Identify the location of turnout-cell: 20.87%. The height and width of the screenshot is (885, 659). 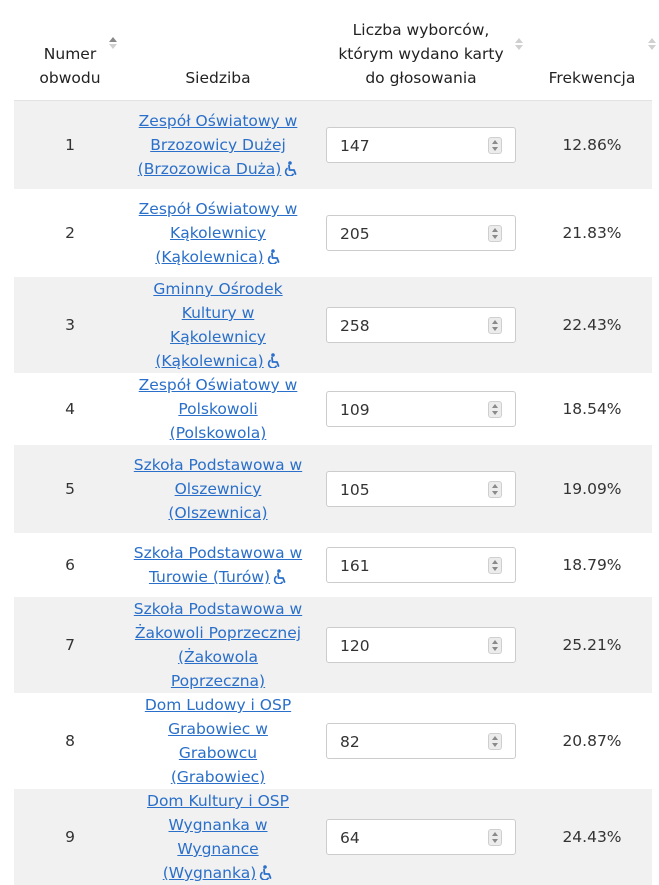
(592, 741).